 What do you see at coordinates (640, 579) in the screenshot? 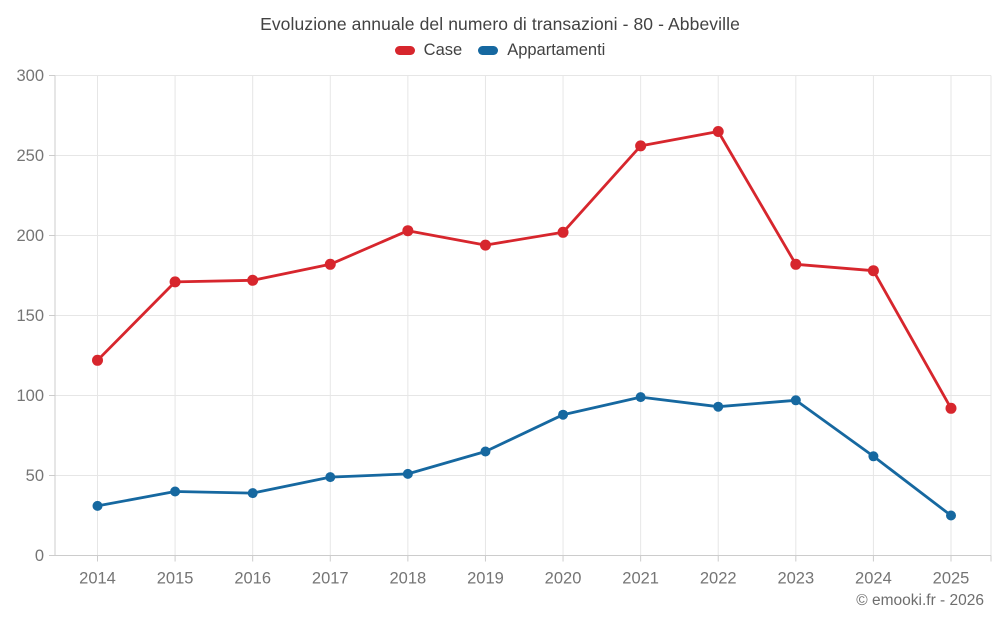
I see `x-tick-label: 2021` at bounding box center [640, 579].